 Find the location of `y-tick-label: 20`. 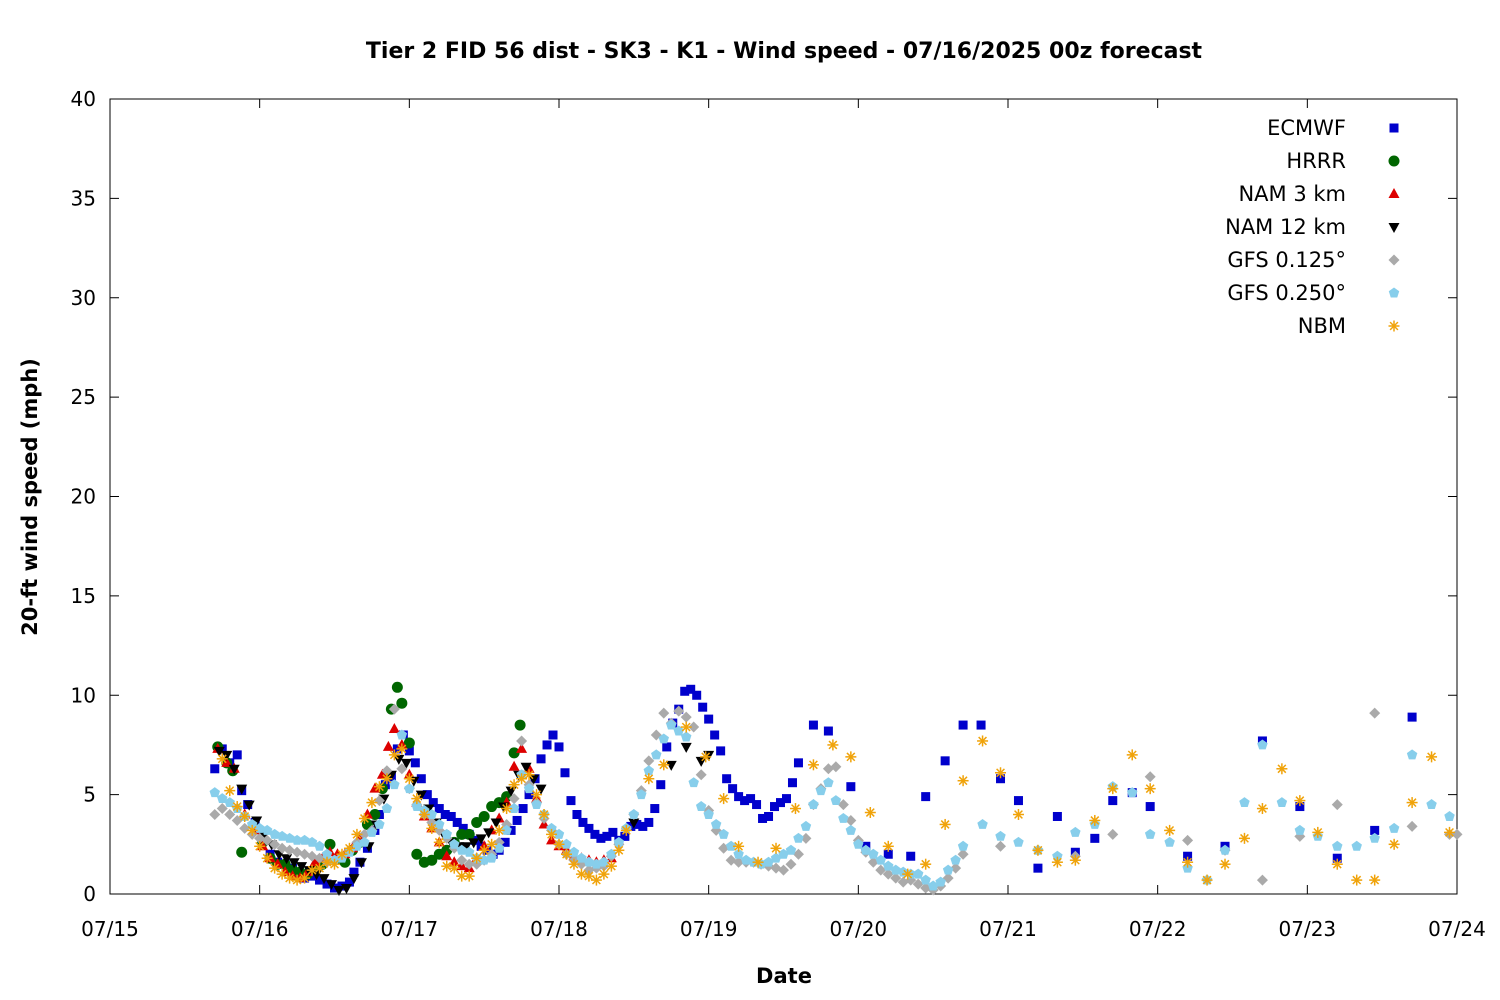

y-tick-label: 20 is located at coordinates (83, 497).